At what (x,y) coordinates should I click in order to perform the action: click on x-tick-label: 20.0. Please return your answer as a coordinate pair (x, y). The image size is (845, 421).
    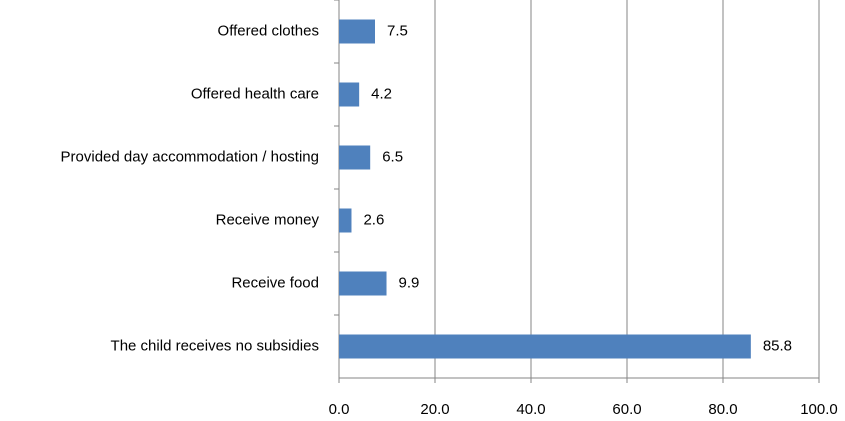
    Looking at the image, I should click on (434, 409).